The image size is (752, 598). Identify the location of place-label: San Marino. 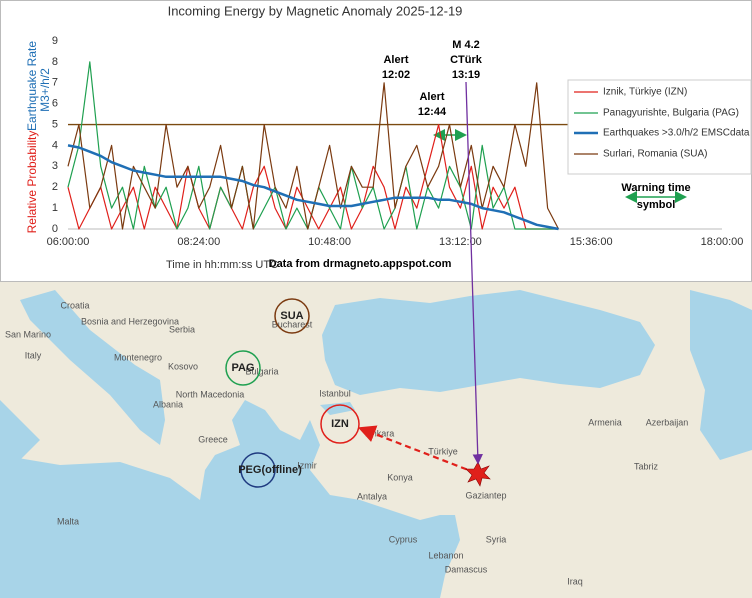
(28, 334).